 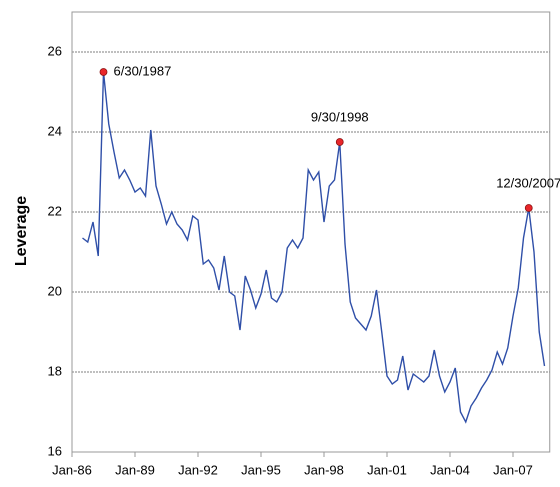 I want to click on x-tick-label: Jan-01, so click(x=387, y=469).